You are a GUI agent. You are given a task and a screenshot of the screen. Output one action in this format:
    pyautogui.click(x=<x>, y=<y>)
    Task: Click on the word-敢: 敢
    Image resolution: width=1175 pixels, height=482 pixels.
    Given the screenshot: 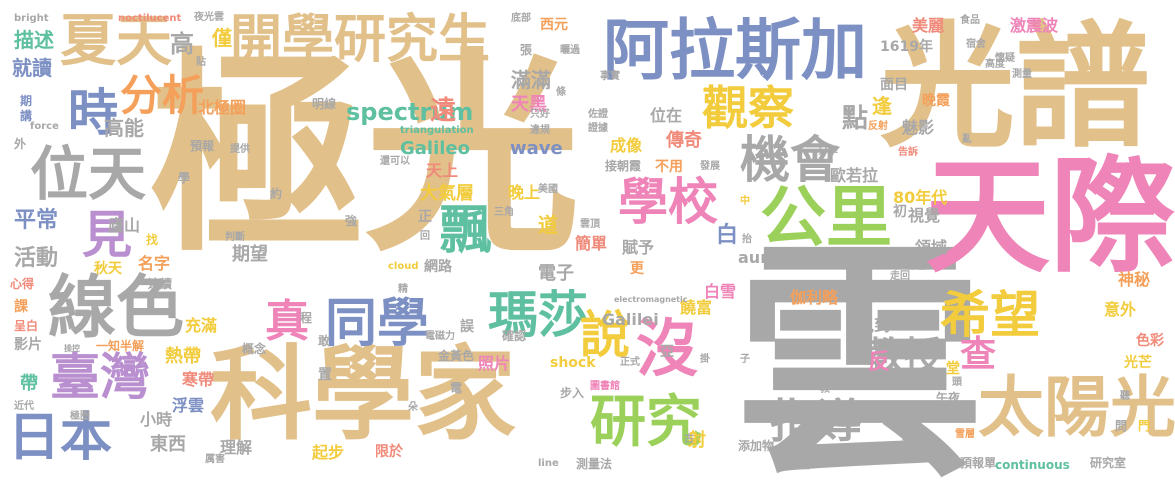 What is the action you would take?
    pyautogui.click(x=324, y=341)
    